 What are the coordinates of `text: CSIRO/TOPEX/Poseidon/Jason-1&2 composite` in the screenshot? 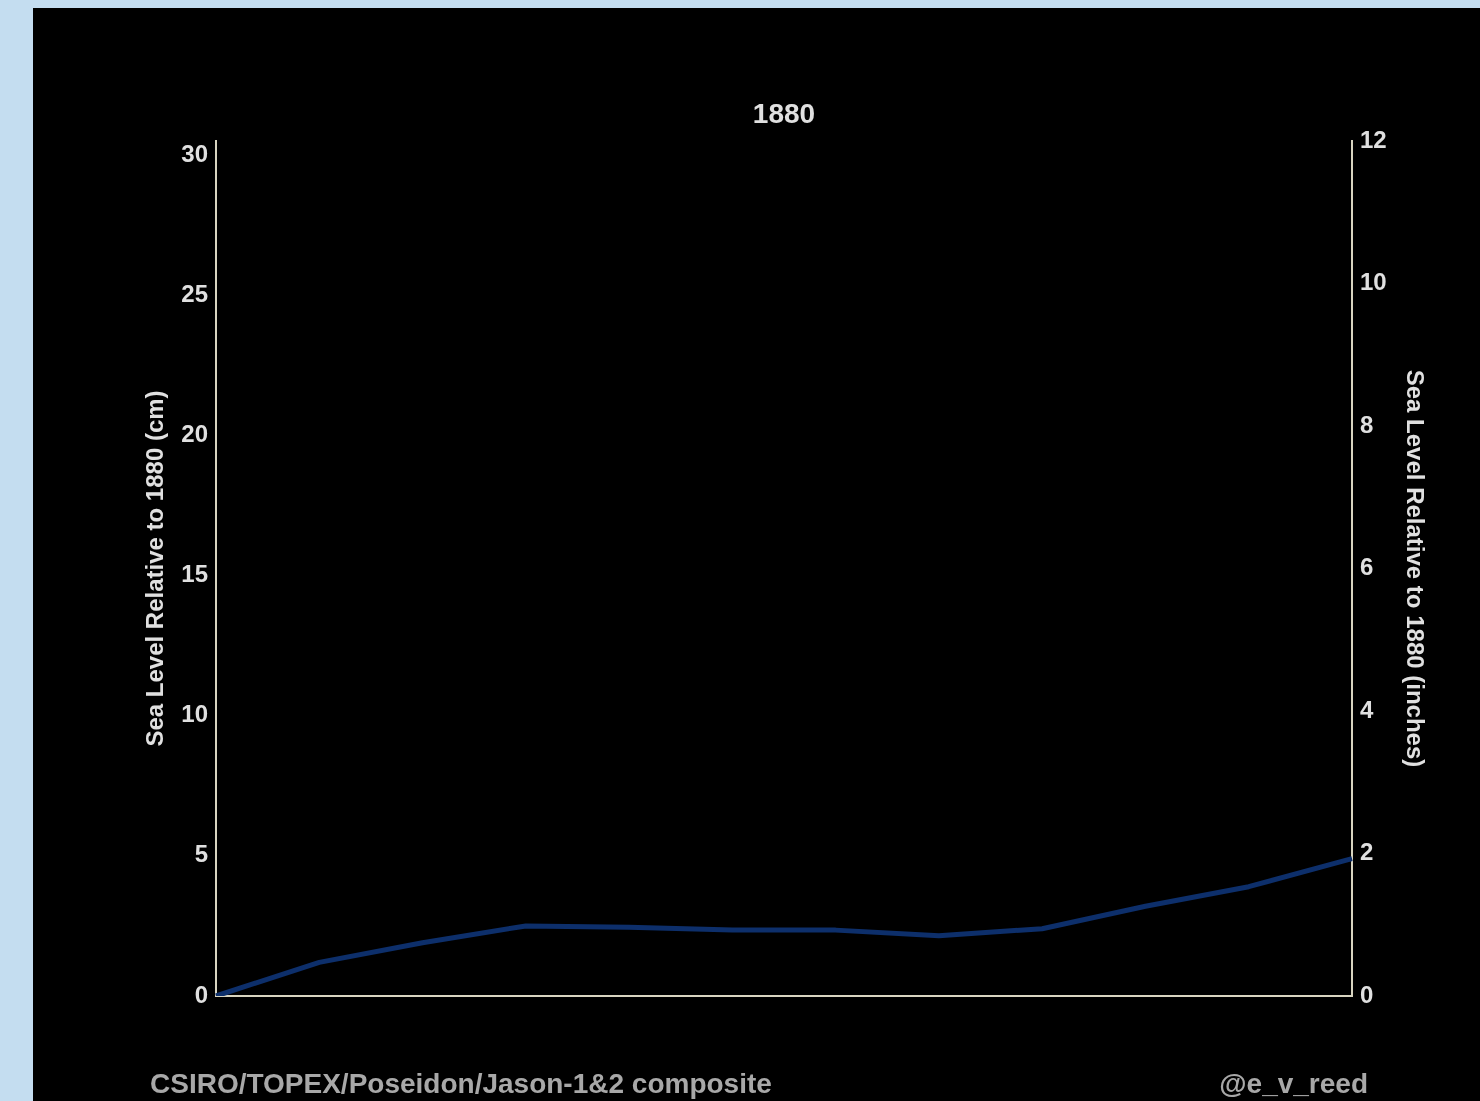 It's located at (461, 1084).